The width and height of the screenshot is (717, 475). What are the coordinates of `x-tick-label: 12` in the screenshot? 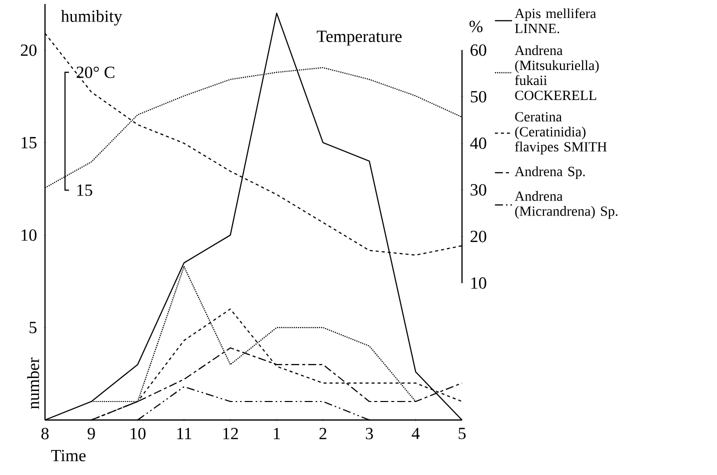 It's located at (230, 434).